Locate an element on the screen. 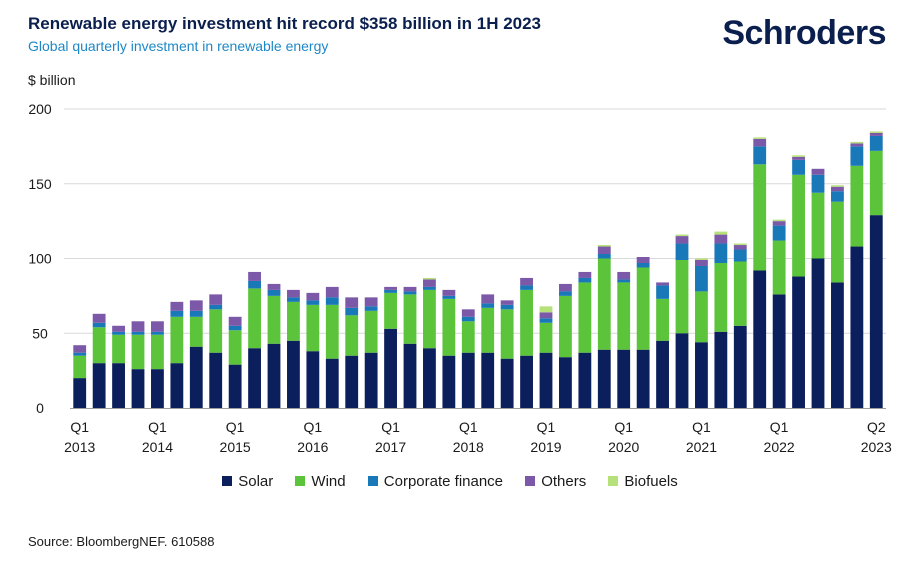 This screenshot has height=570, width=900. legend-label: Corporate finance is located at coordinates (443, 481).